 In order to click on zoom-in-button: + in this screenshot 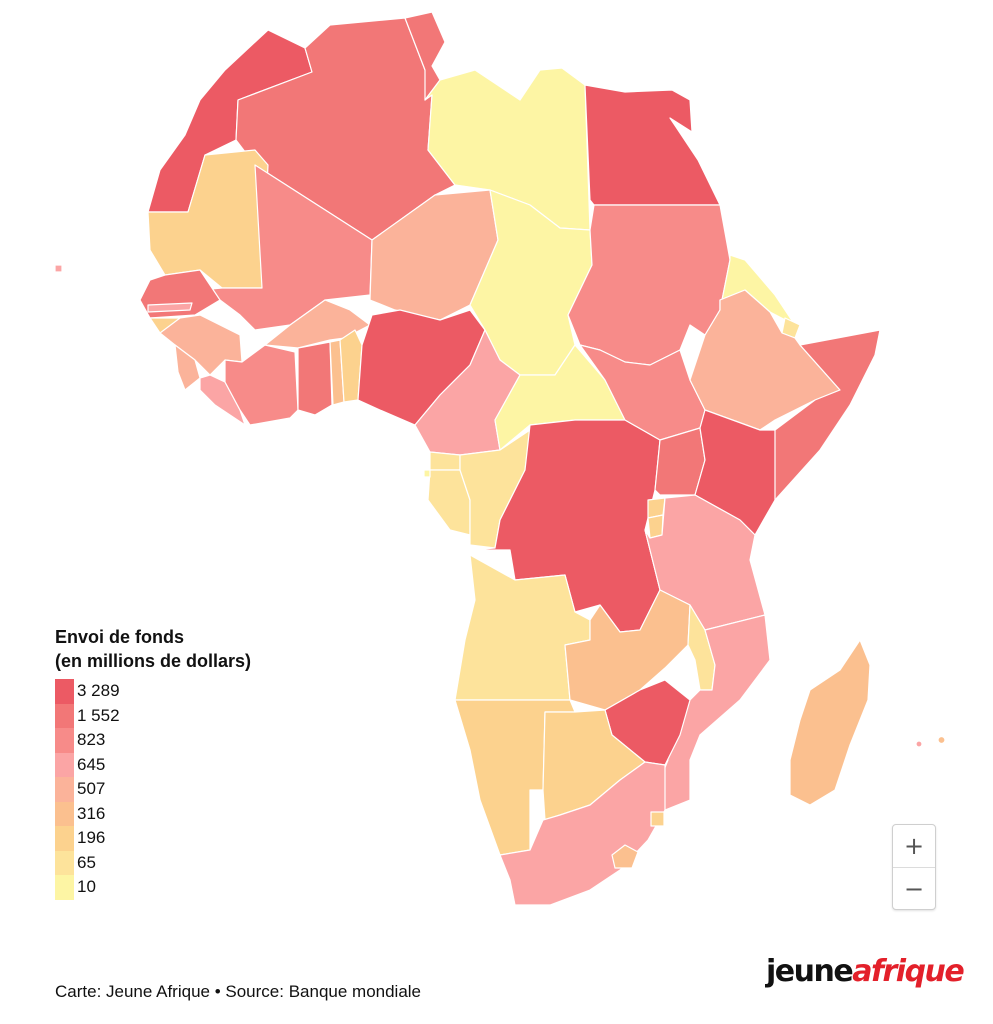, I will do `click(914, 846)`.